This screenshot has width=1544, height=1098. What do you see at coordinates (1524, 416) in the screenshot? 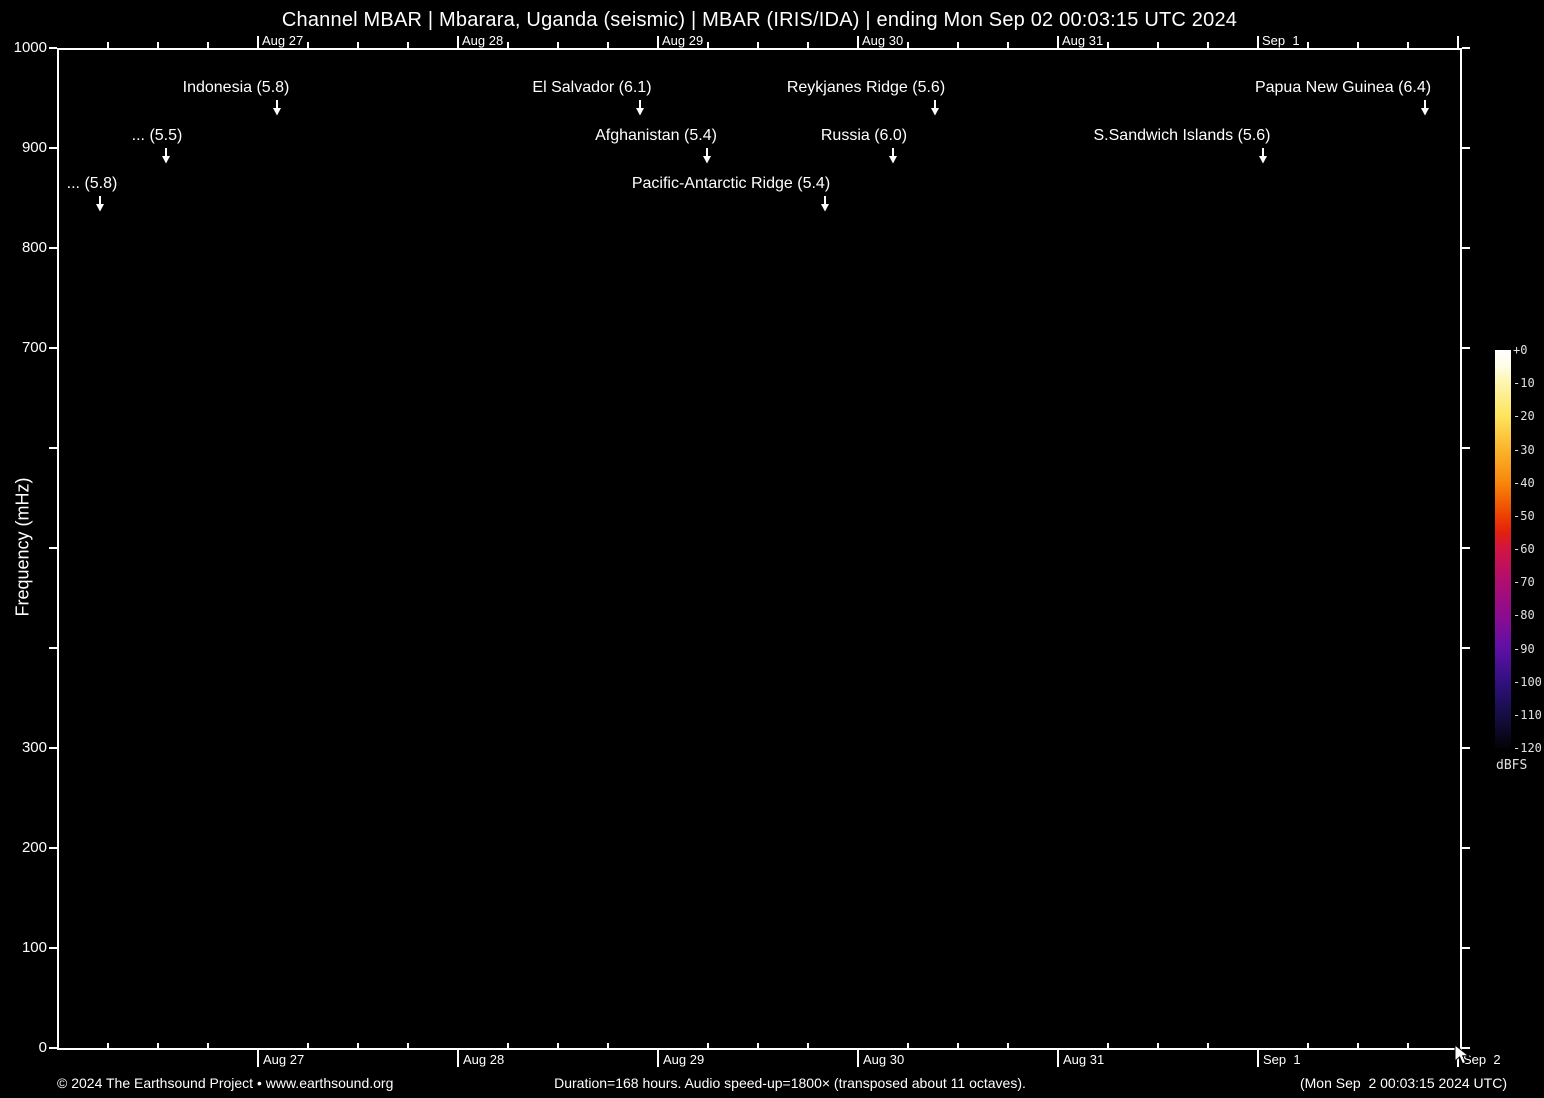
I see `colorbar-tick-label: -20` at bounding box center [1524, 416].